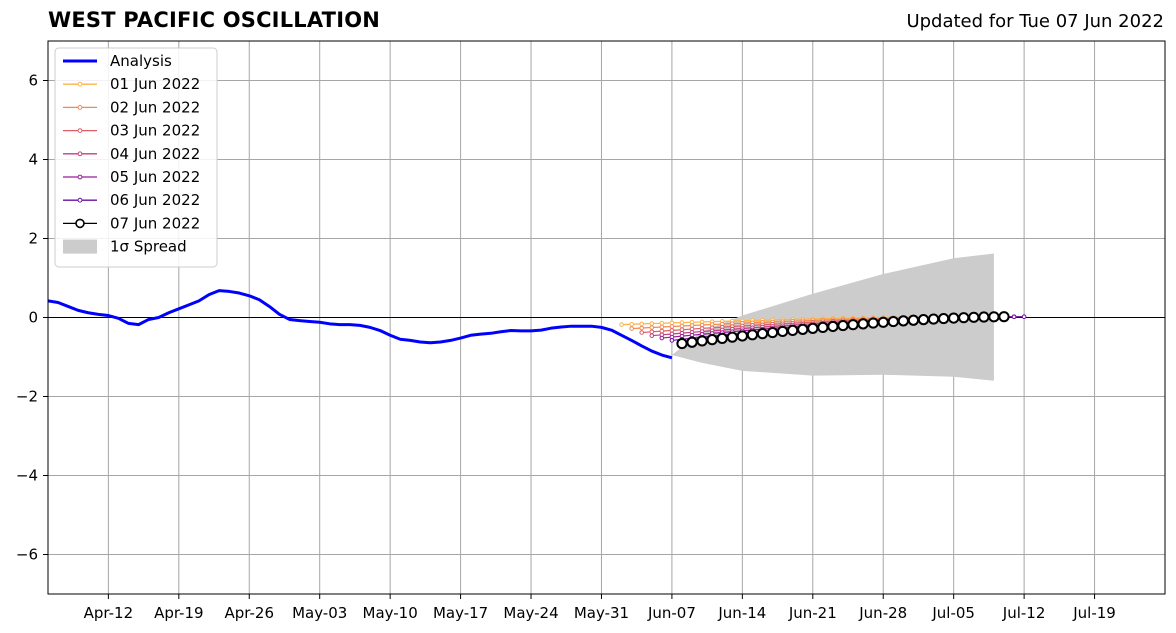 Image resolution: width=1176 pixels, height=633 pixels. Describe the element at coordinates (953, 613) in the screenshot. I see `x-tick-label: Jul-05` at that location.